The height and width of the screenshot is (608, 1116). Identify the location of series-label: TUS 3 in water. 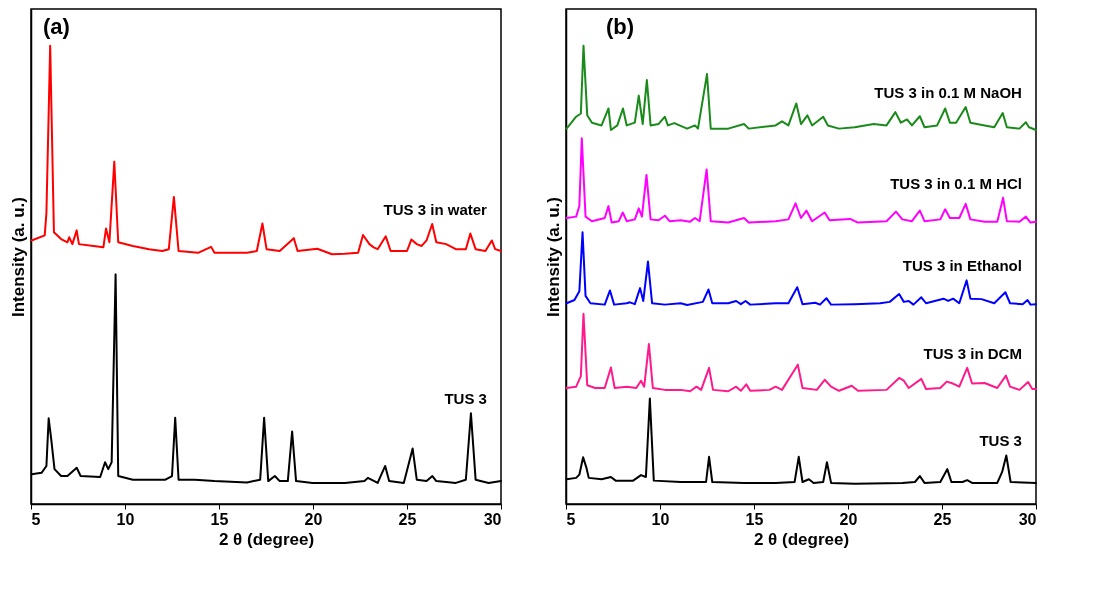
(435, 209).